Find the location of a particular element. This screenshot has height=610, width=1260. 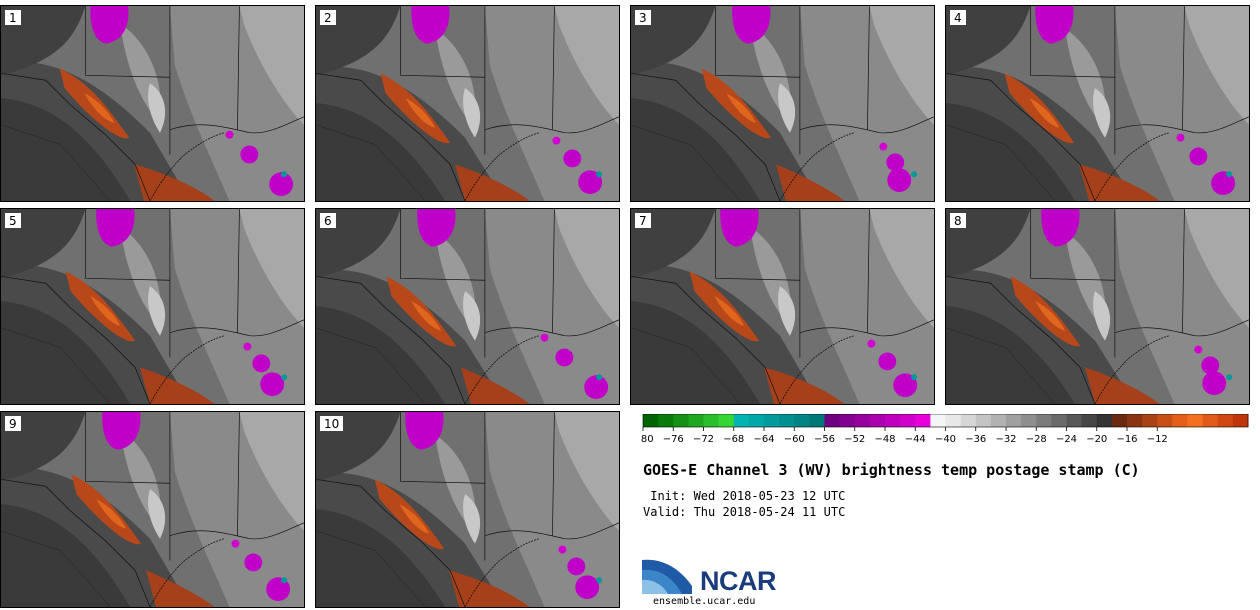

colorbar-tick-label: −80 is located at coordinates (647, 439).